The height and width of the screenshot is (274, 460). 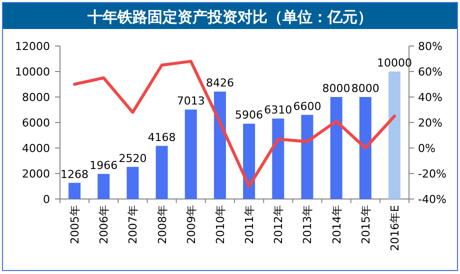 What do you see at coordinates (249, 224) in the screenshot?
I see `x-tick-label: 2011年` at bounding box center [249, 224].